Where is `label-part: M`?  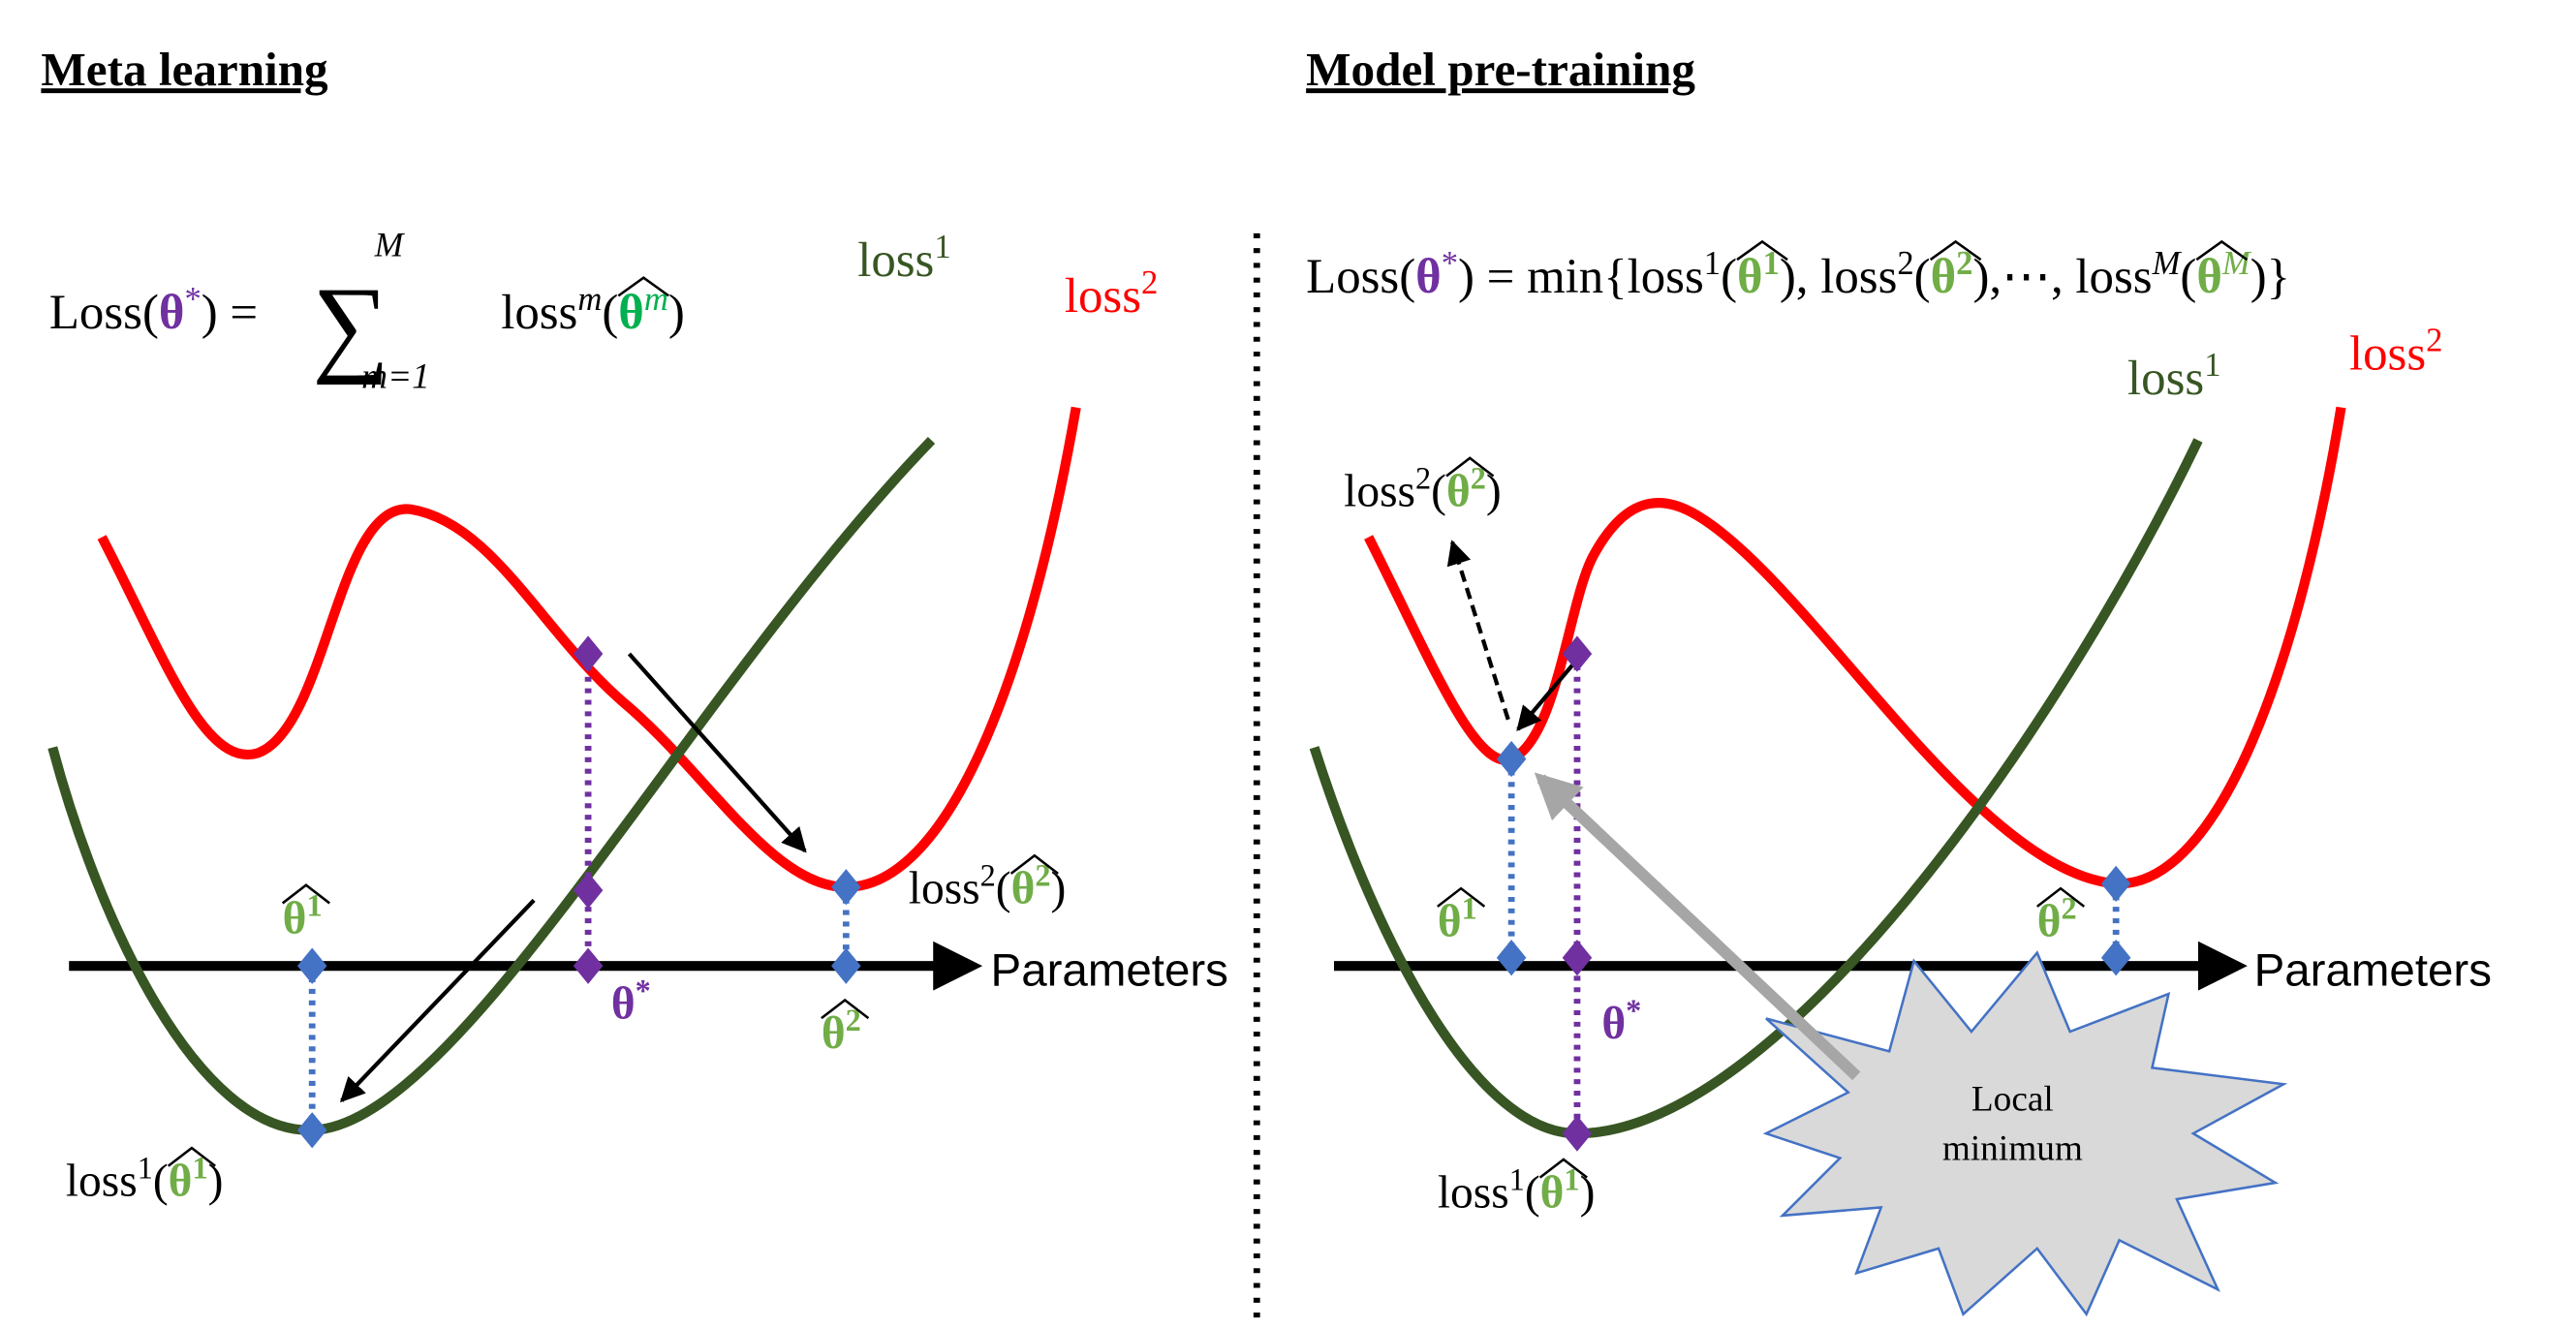 label-part: M is located at coordinates (2167, 263).